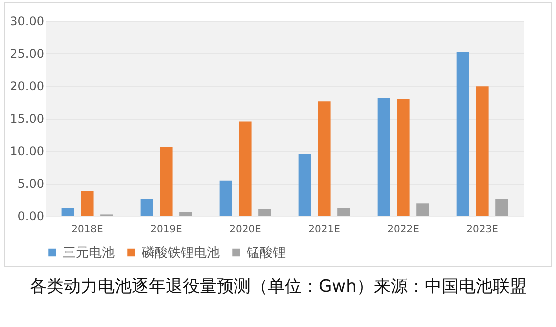  I want to click on y-tick-label: 10.00, so click(27, 151).